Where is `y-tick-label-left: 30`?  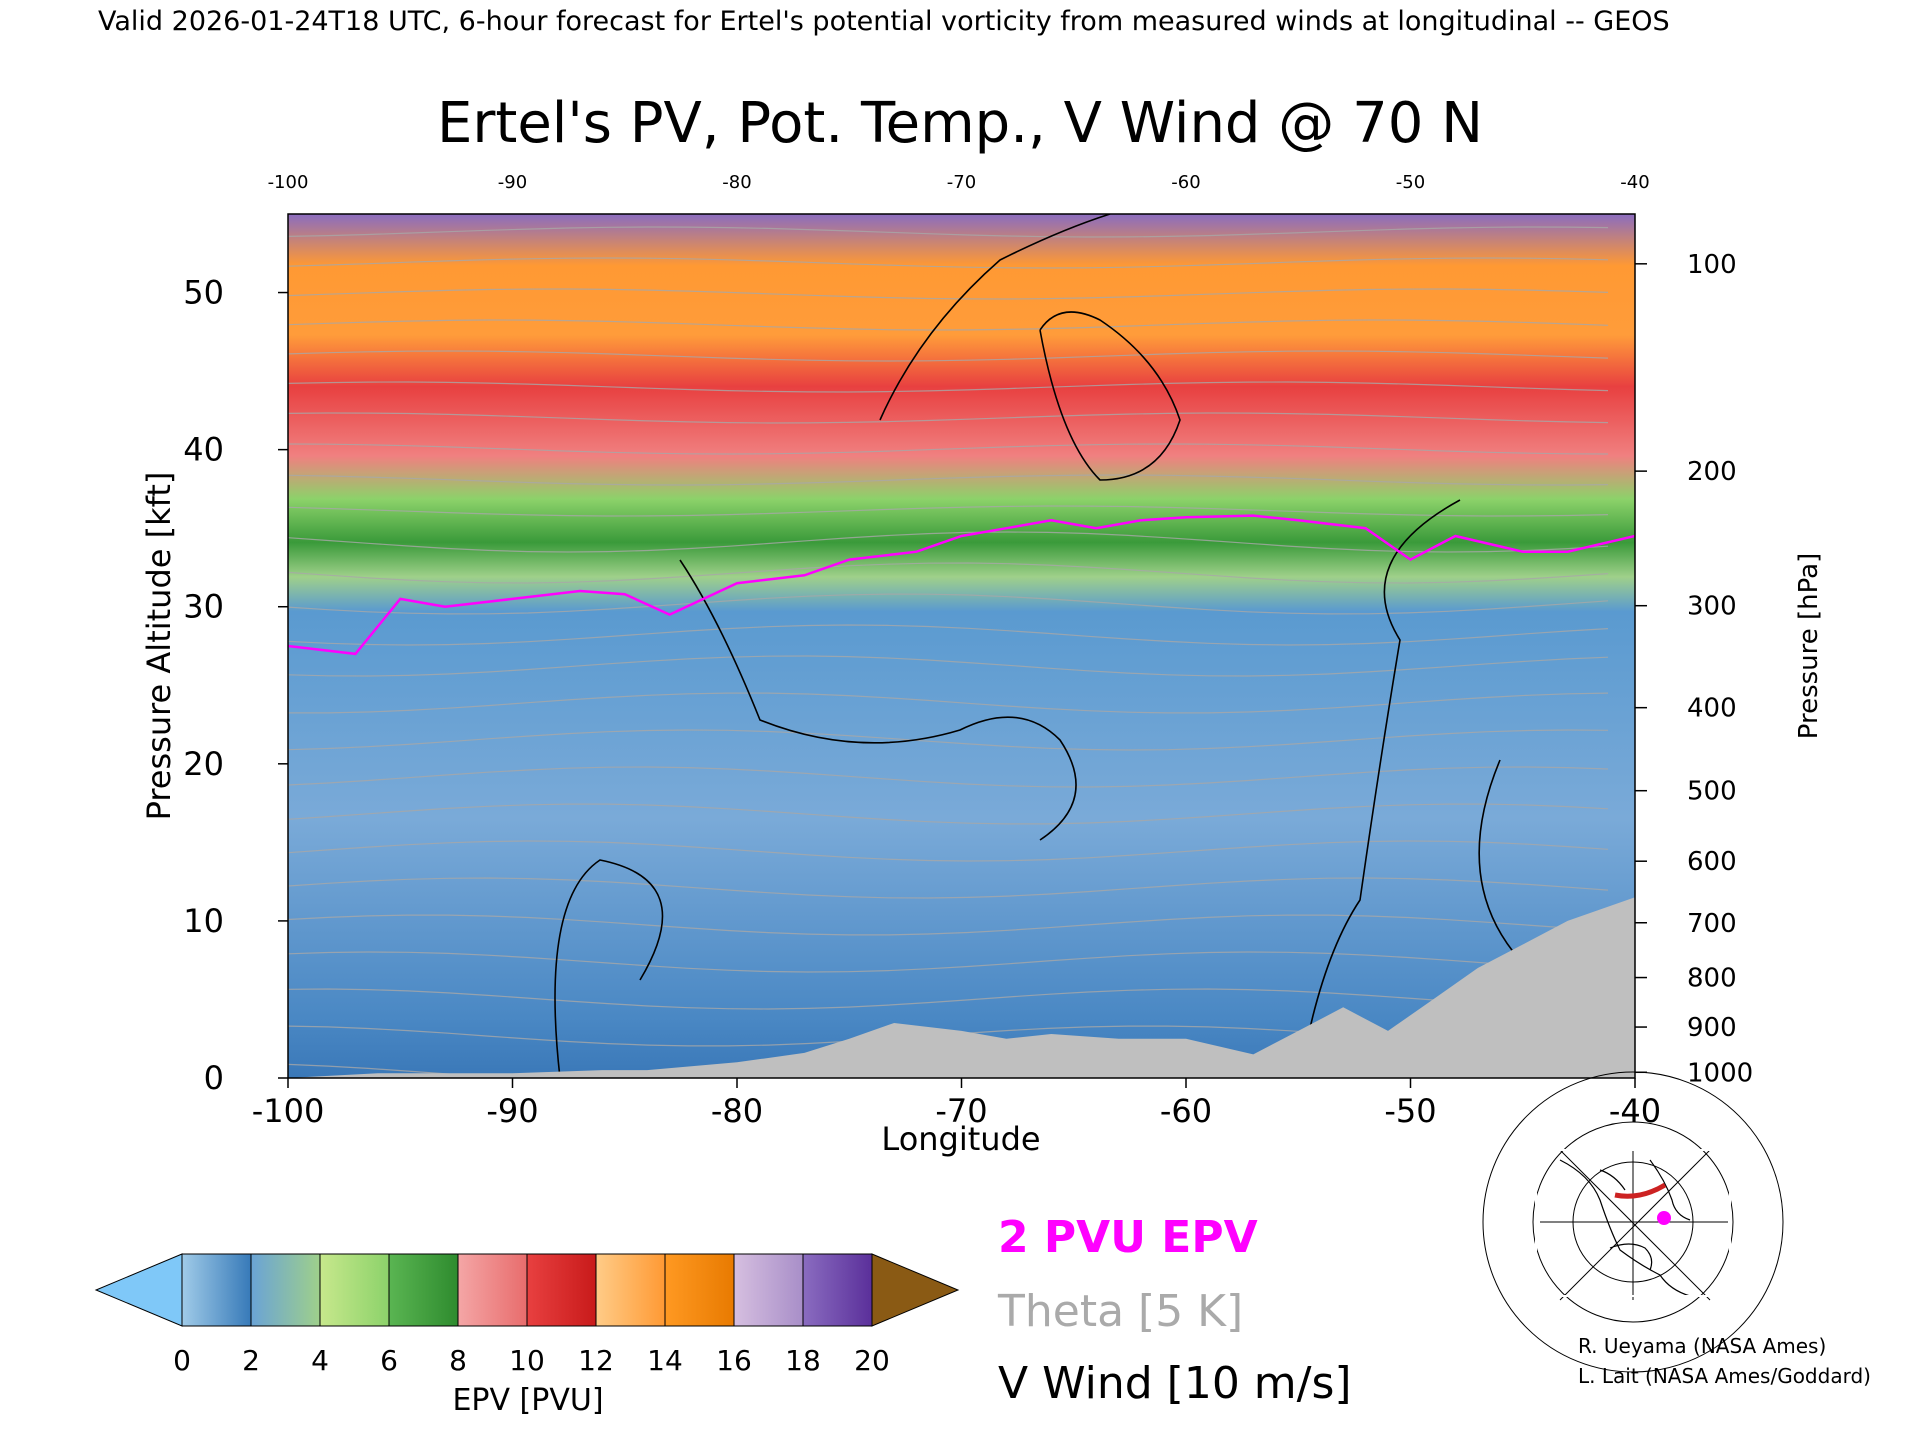 y-tick-label-left: 30 is located at coordinates (203, 607).